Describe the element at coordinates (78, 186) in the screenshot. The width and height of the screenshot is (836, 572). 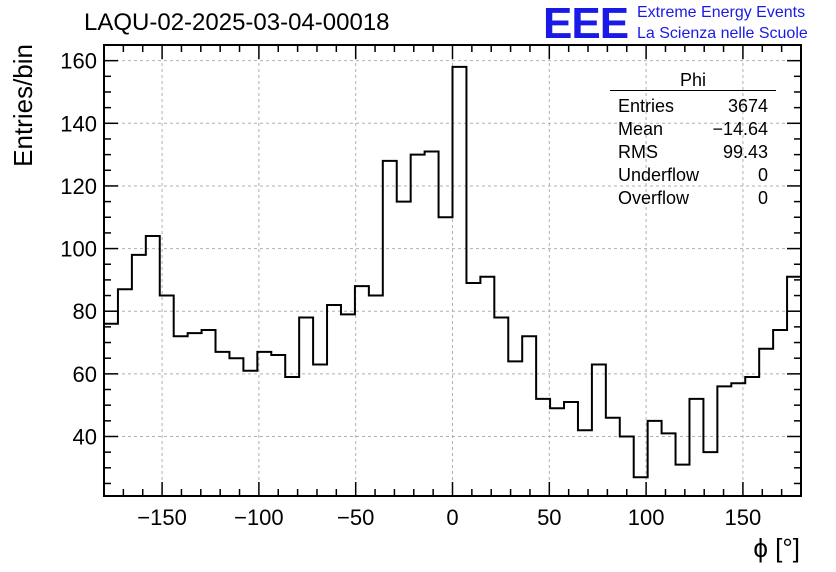
I see `y-tick-label: 120` at that location.